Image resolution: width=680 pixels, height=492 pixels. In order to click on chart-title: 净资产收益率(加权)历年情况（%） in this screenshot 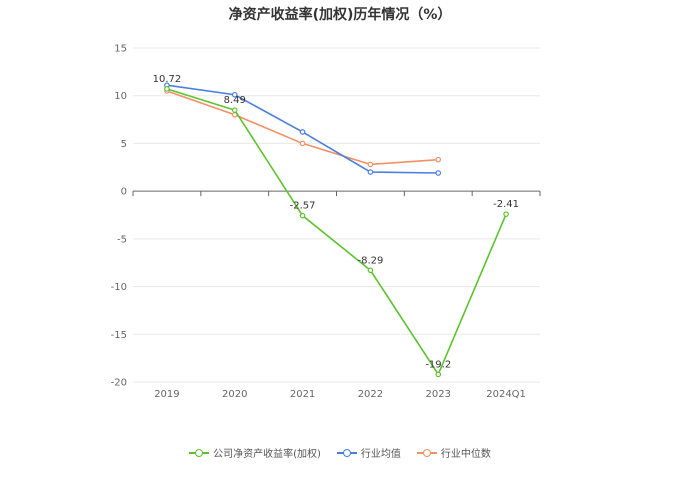, I will do `click(340, 15)`.